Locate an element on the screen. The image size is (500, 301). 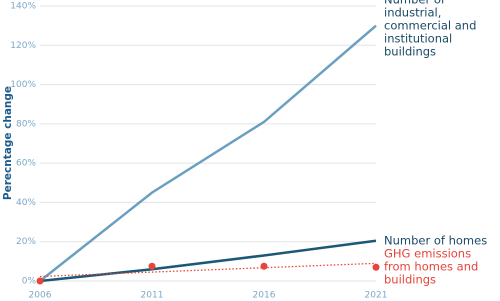
y-tick-label: 40% is located at coordinates (26, 203).